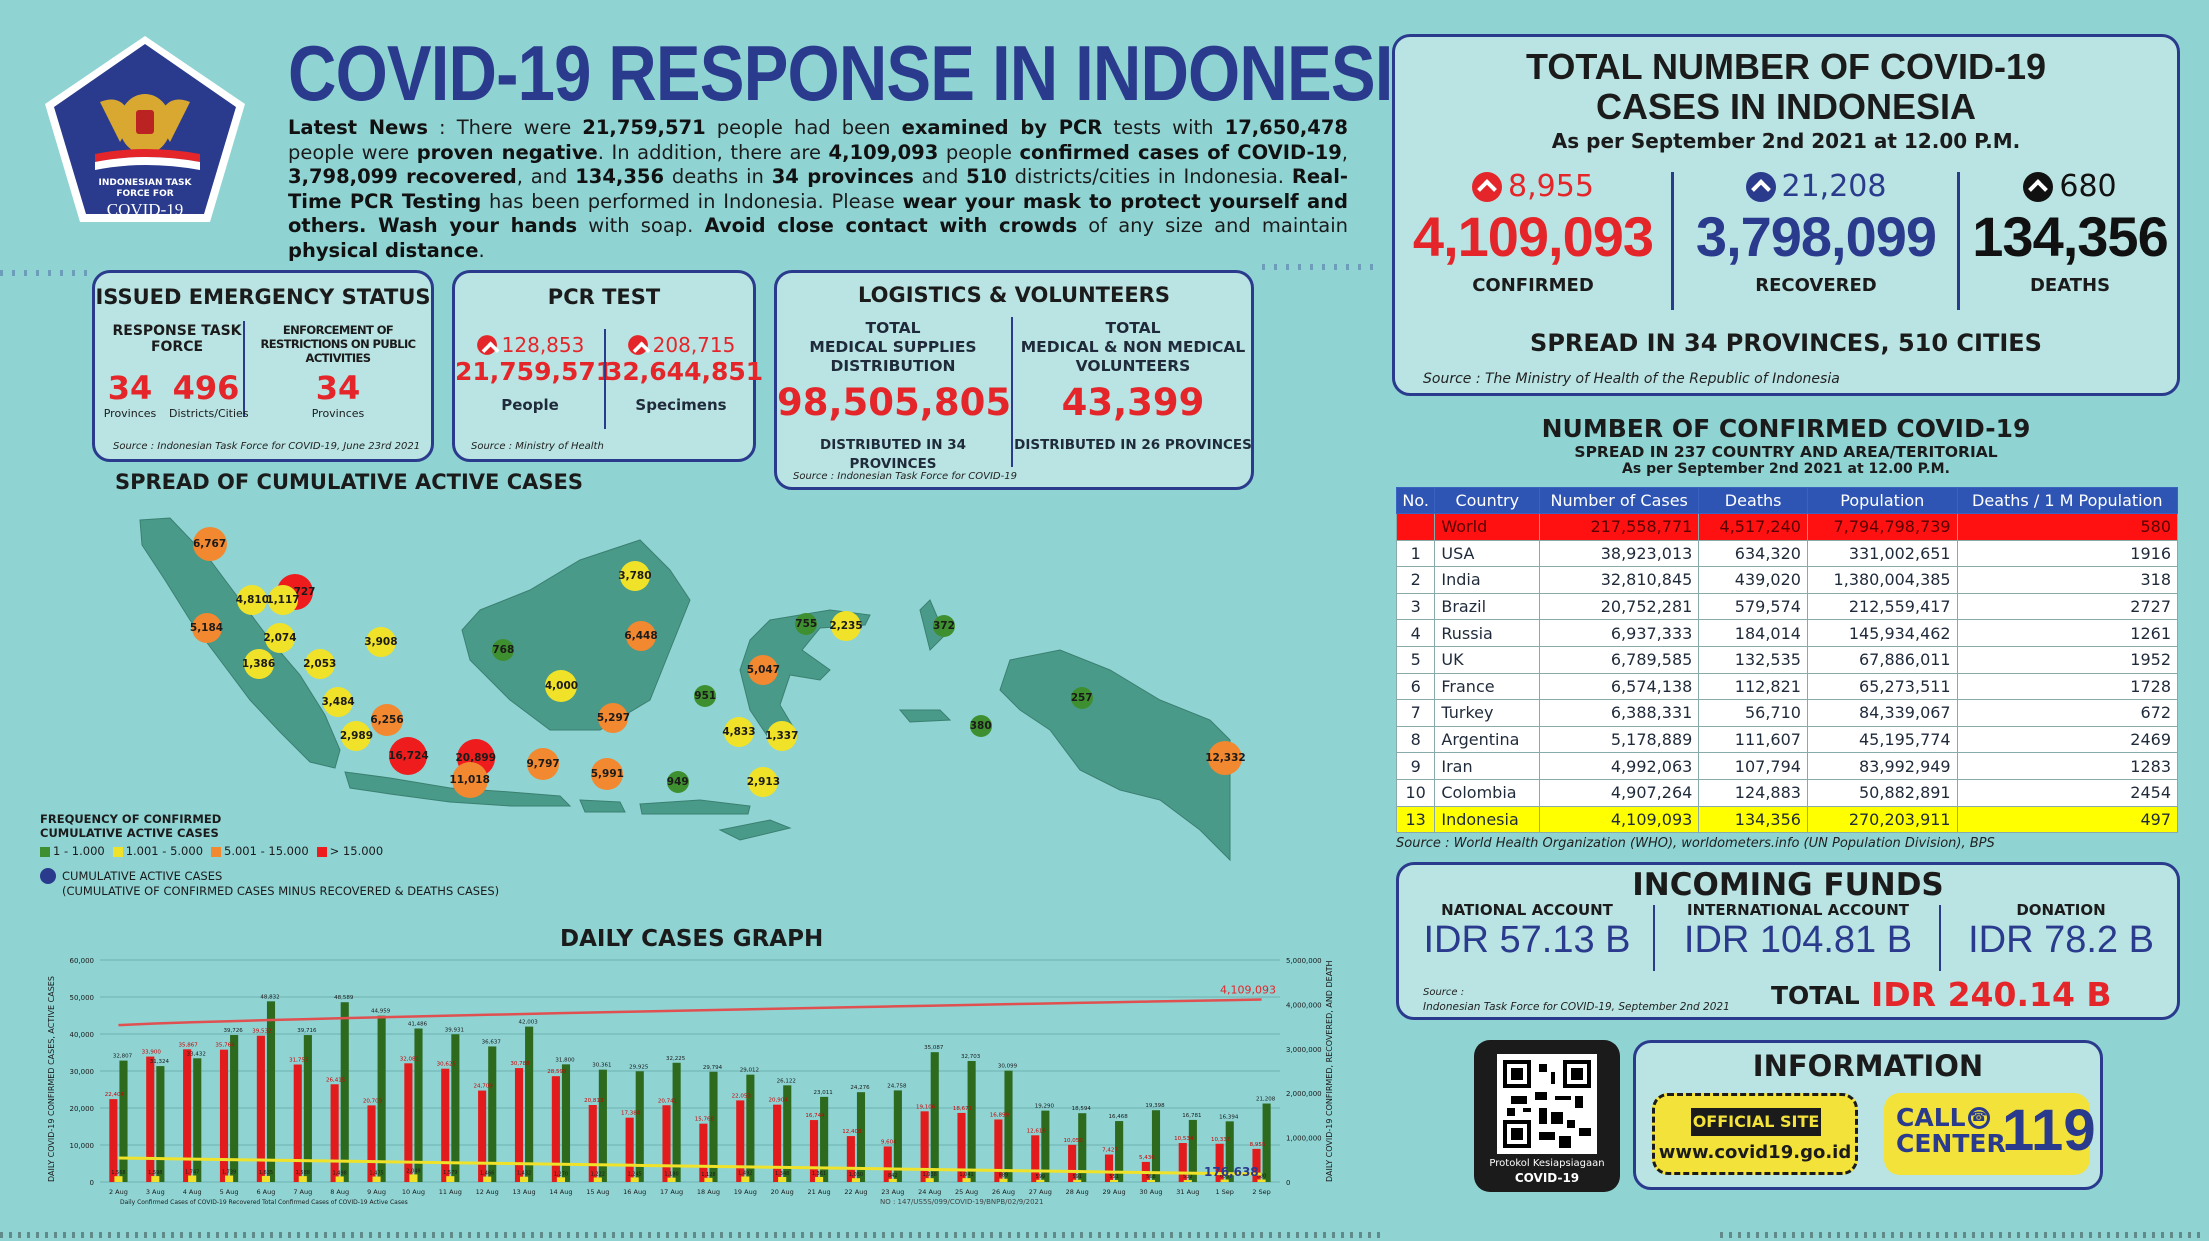 The height and width of the screenshot is (1241, 2209). What do you see at coordinates (607, 774) in the screenshot?
I see `map-region-bubble: 5,991` at bounding box center [607, 774].